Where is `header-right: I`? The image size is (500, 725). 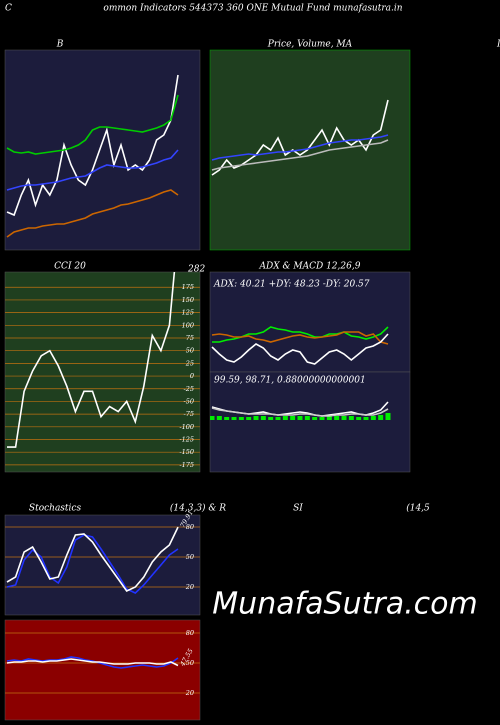
header-right: I is located at coordinates (498, 45).